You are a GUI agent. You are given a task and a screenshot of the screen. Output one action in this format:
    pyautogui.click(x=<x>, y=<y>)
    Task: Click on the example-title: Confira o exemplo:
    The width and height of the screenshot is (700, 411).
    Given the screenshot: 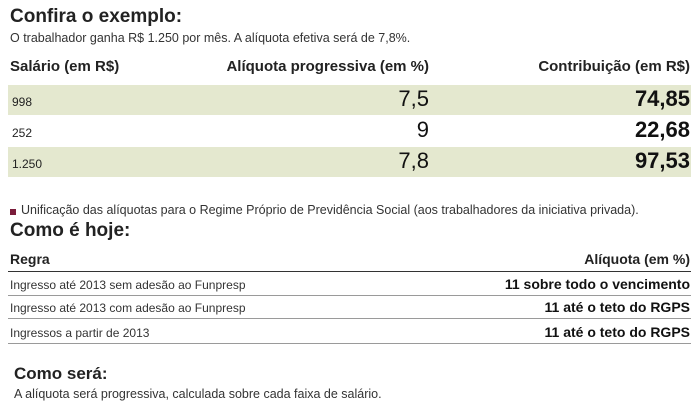 What is the action you would take?
    pyautogui.click(x=96, y=16)
    